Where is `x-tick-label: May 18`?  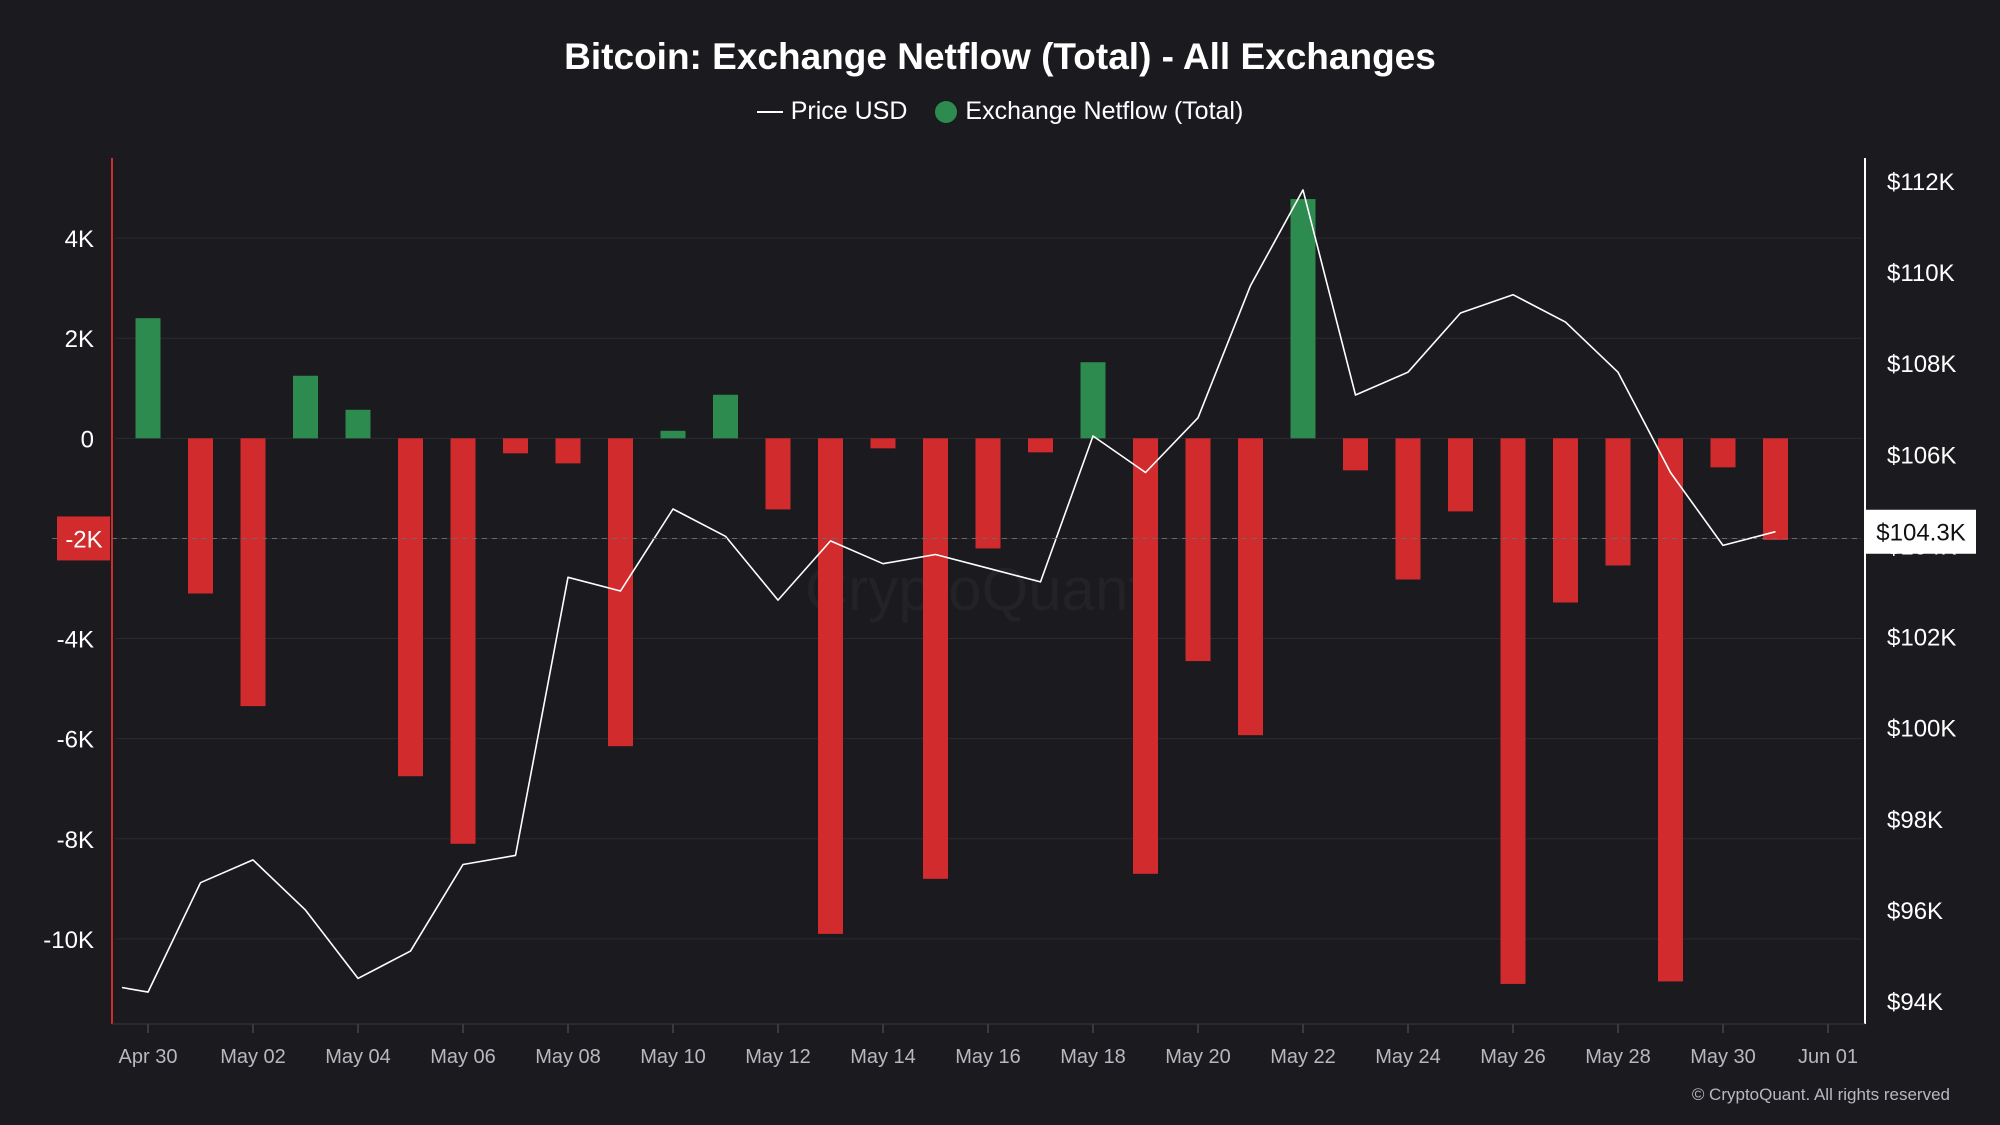 x-tick-label: May 18 is located at coordinates (1093, 1057).